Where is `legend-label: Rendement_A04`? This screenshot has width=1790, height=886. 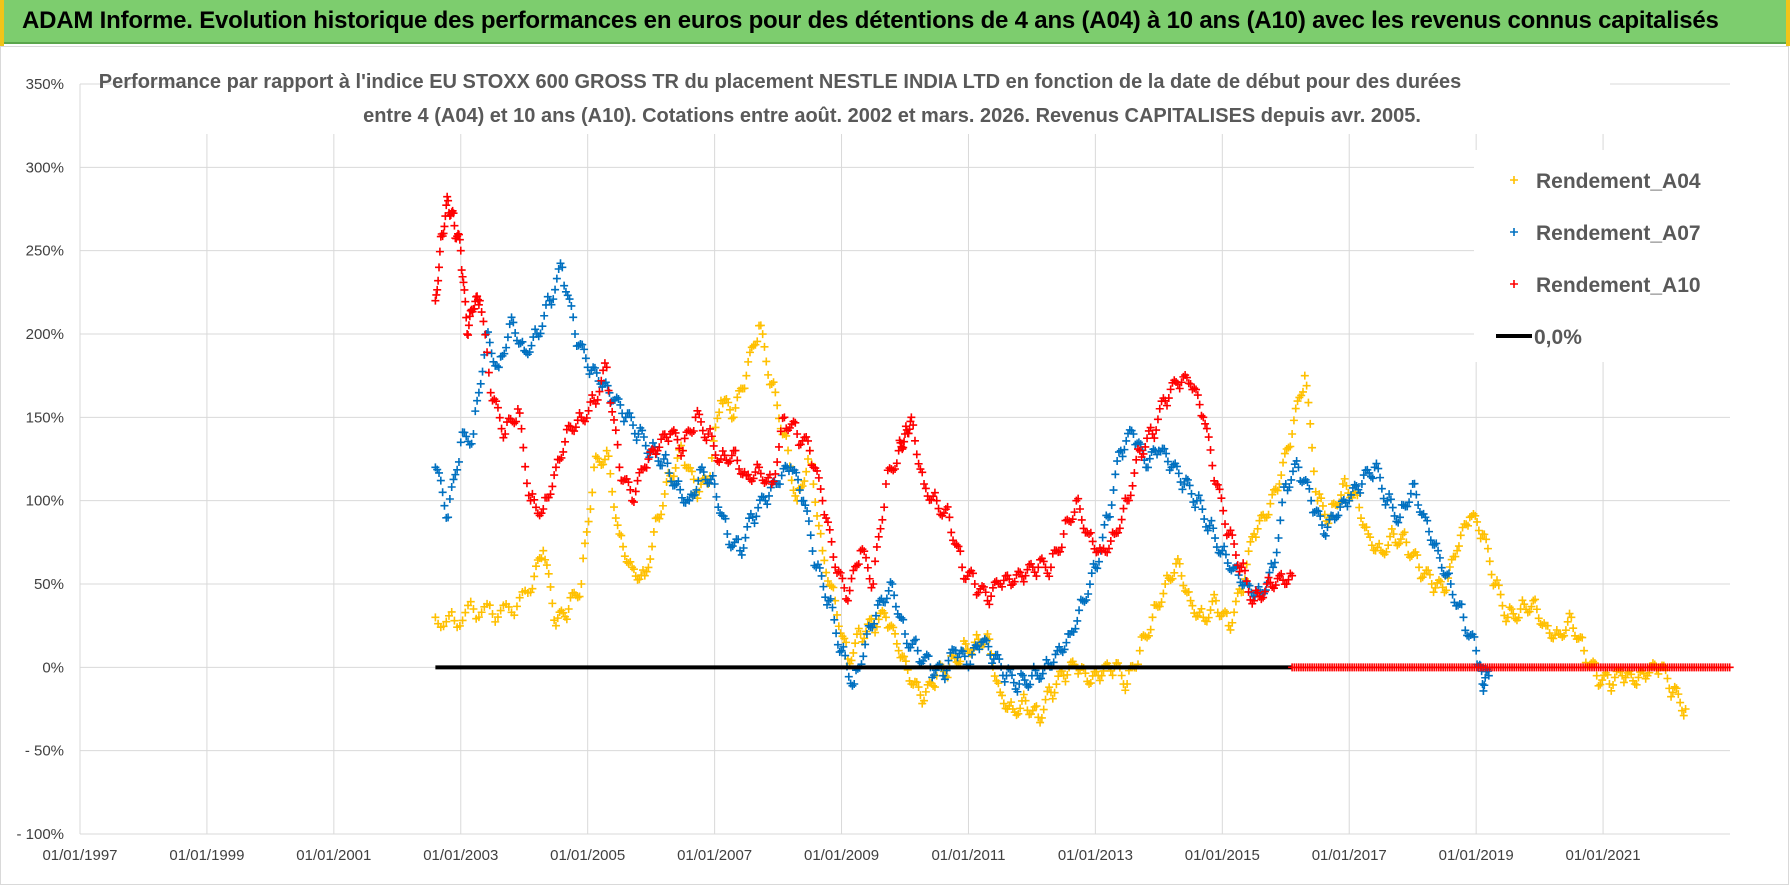 legend-label: Rendement_A04 is located at coordinates (1618, 181).